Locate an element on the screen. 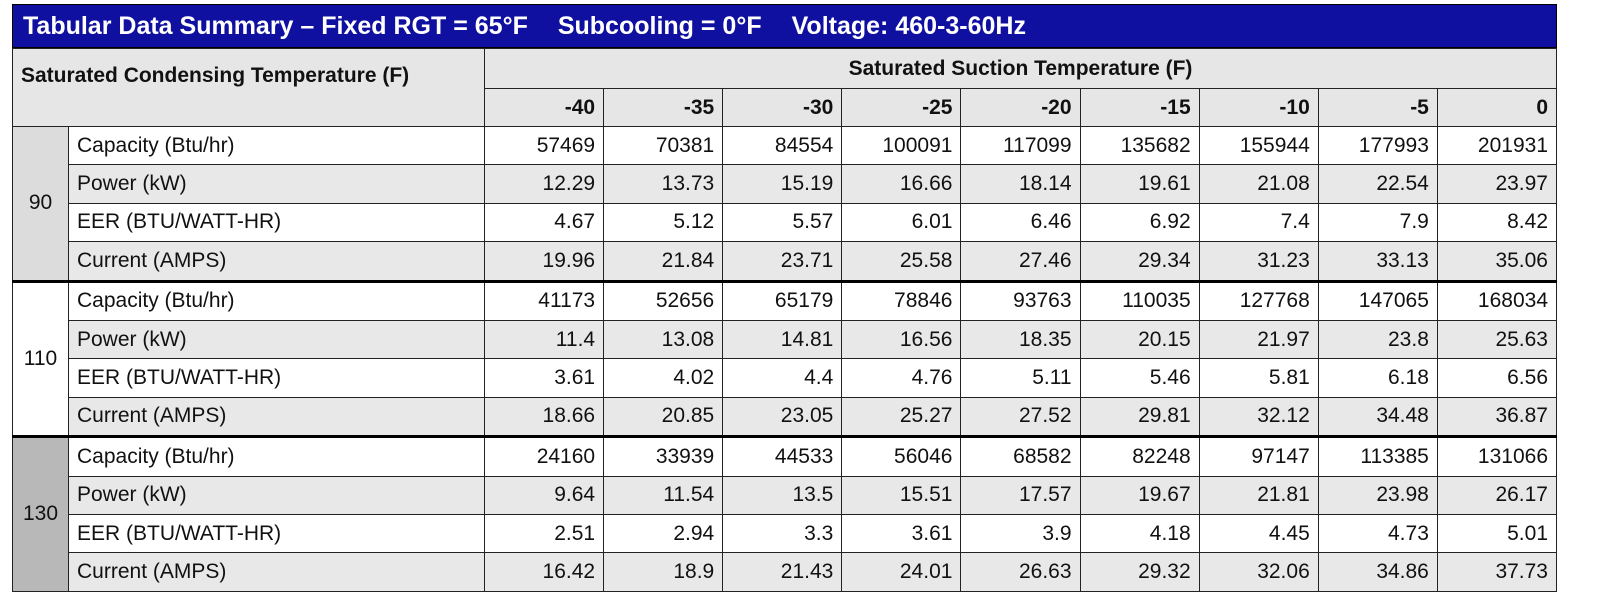 The height and width of the screenshot is (611, 1610). value-cell: 4.02 is located at coordinates (663, 378).